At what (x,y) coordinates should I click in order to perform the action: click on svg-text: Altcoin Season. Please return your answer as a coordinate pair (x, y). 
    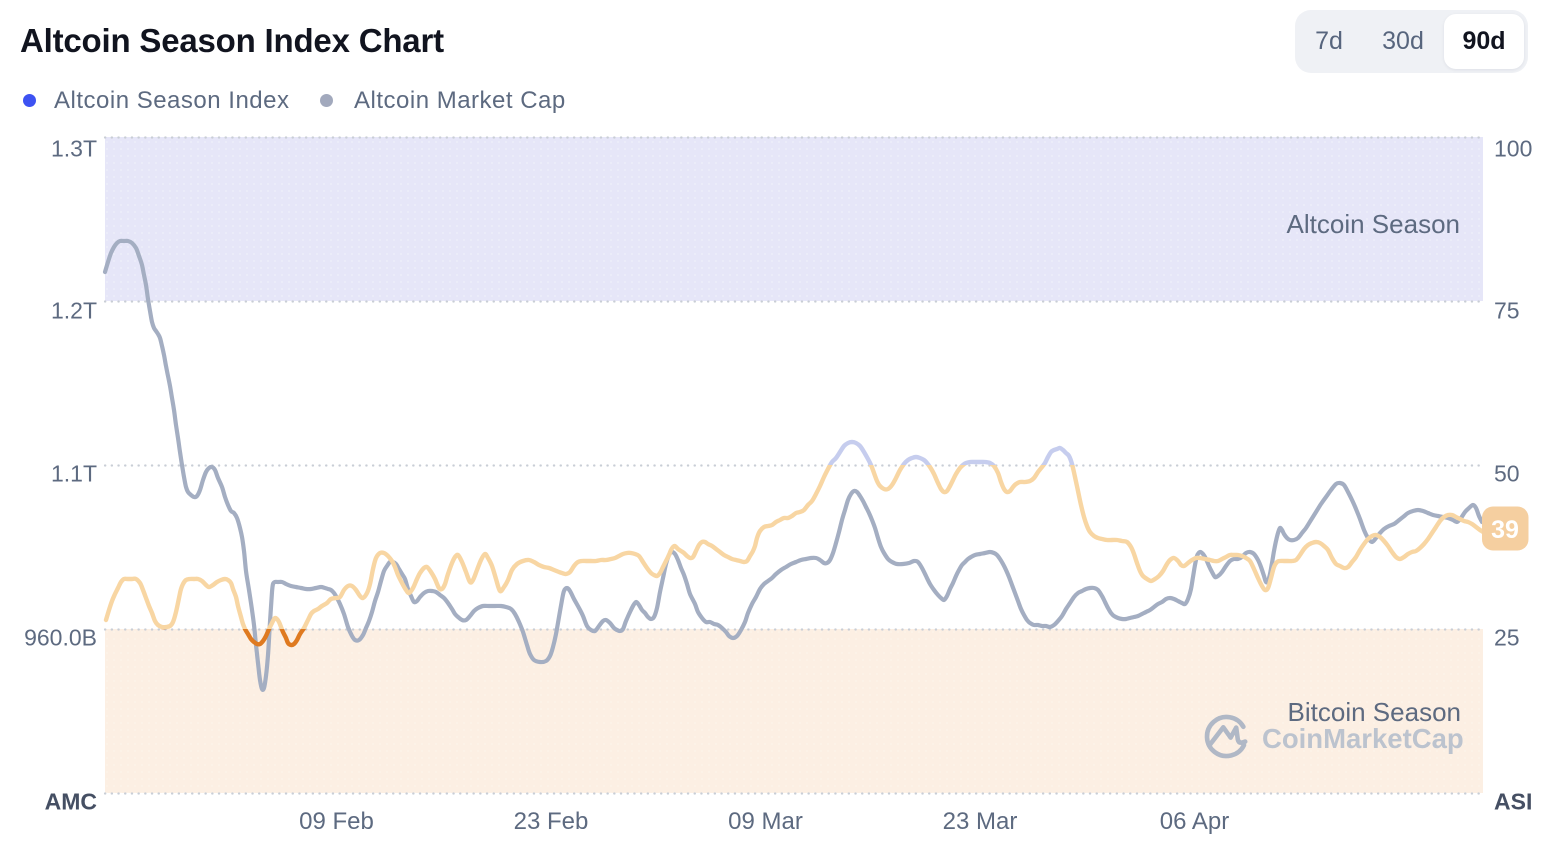
    Looking at the image, I should click on (1373, 224).